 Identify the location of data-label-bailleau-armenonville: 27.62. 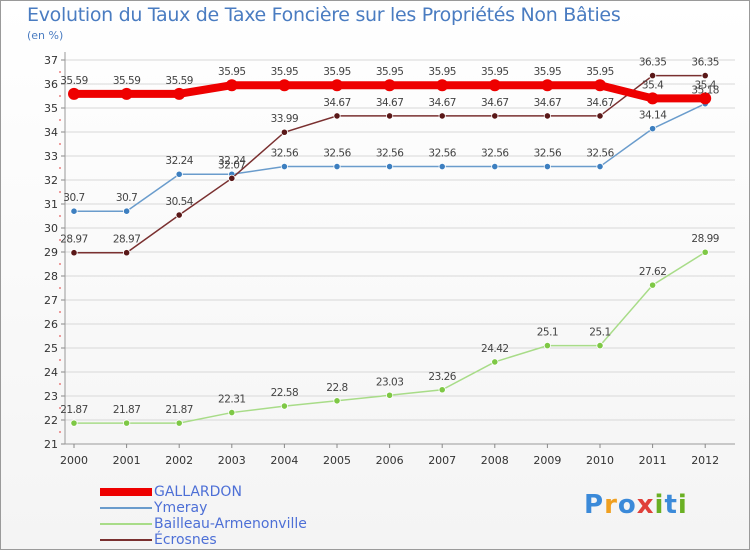
(653, 272).